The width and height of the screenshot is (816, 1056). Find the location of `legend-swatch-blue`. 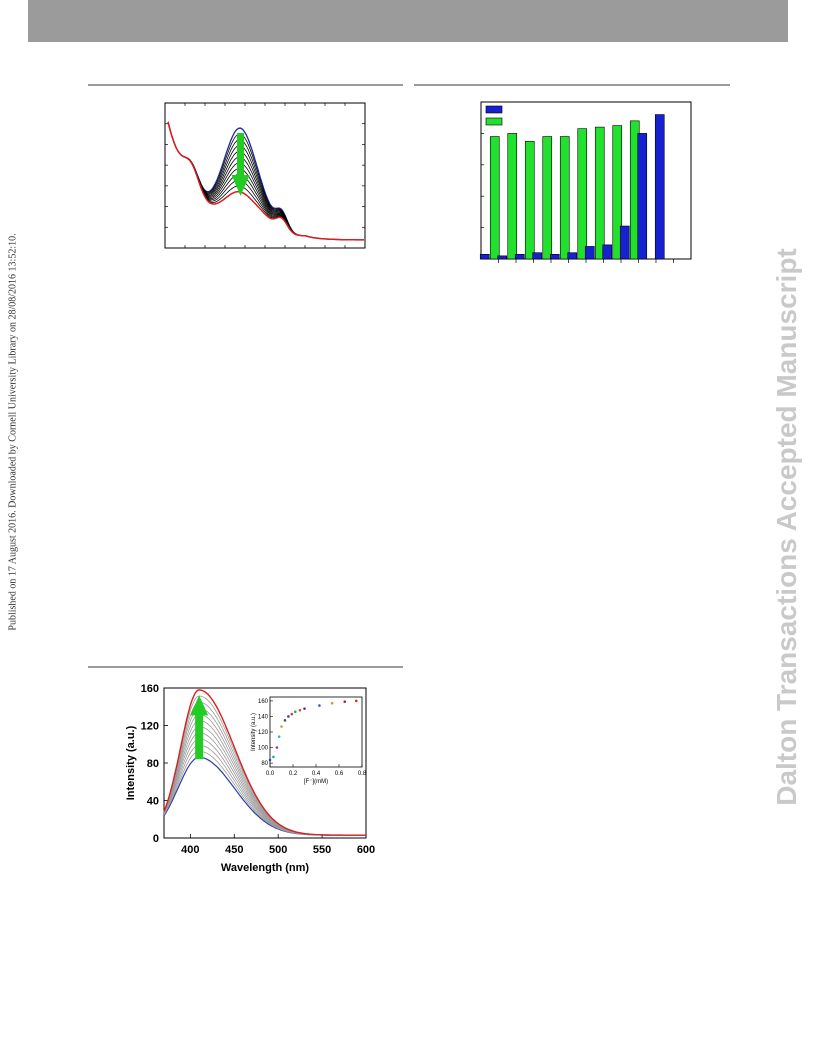

legend-swatch-blue is located at coordinates (494, 109).